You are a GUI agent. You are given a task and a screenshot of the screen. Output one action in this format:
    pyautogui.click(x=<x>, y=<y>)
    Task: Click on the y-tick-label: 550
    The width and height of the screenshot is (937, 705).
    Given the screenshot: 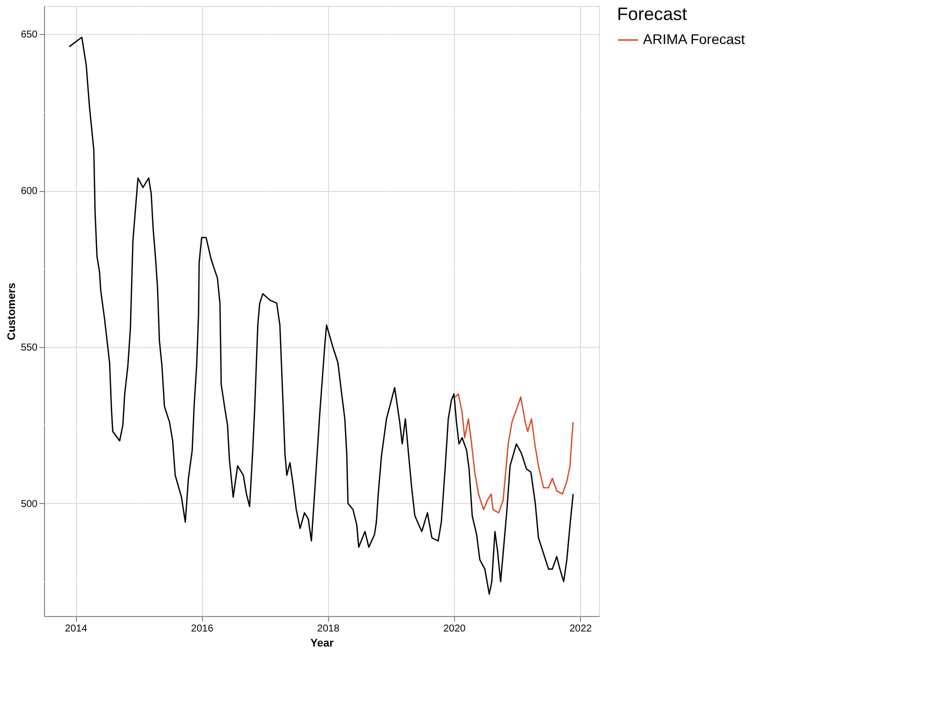 What is the action you would take?
    pyautogui.click(x=29, y=348)
    